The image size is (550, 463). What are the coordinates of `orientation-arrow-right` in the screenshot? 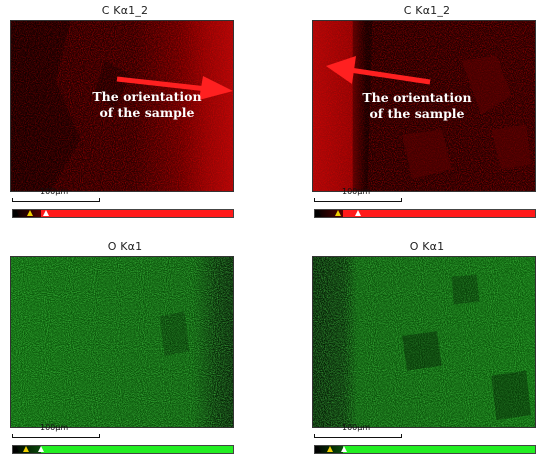 It's located at (174, 88).